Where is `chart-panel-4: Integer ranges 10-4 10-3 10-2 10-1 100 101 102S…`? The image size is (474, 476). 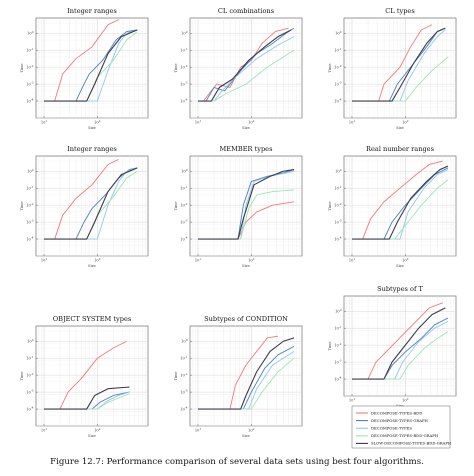 chart-panel-4: Integer ranges 10-4 10-3 10-2 10-1 100 101 102S… is located at coordinates (84, 206).